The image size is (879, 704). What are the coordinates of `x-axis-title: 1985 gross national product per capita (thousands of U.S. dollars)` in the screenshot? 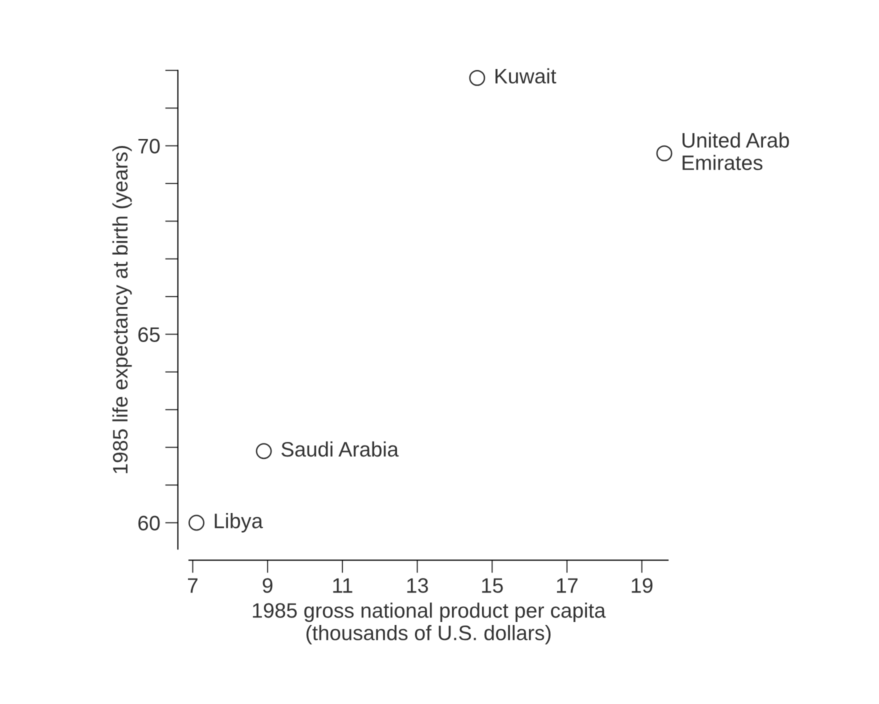 It's located at (429, 623).